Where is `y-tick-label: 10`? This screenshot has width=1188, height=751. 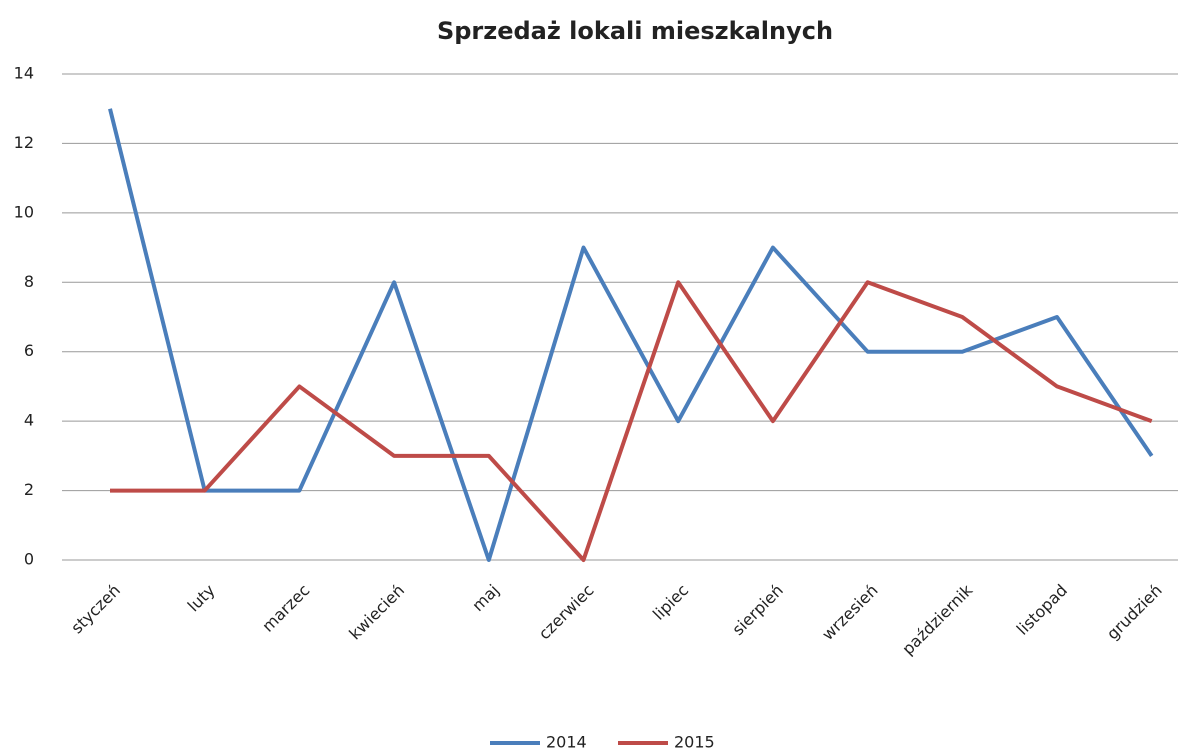
y-tick-label: 10 is located at coordinates (24, 211).